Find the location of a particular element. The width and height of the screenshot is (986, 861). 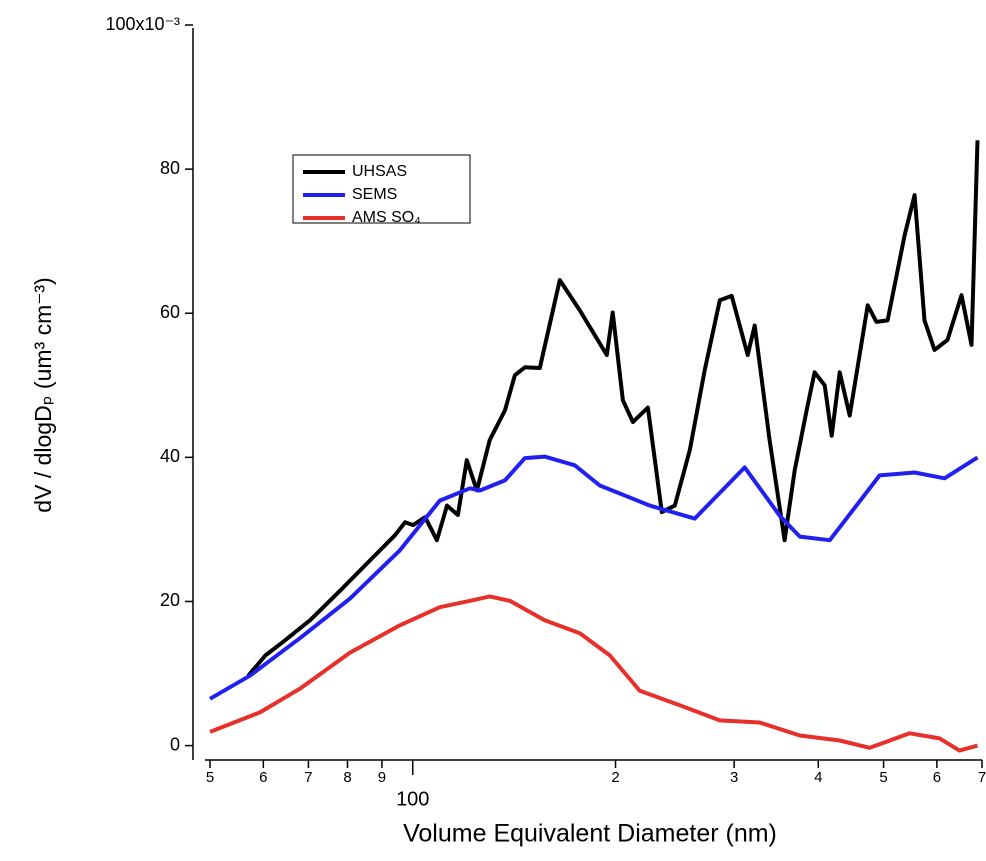

y-tick-label: 100x10⁻³ is located at coordinates (142, 24).